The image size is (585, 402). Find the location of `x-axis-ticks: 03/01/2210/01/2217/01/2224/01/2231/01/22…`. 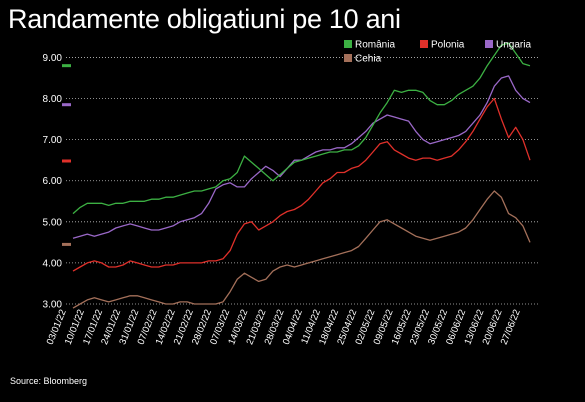

x-axis-ticks: 03/01/2210/01/2217/01/2224/01/2231/01/22… is located at coordinates (284, 327).